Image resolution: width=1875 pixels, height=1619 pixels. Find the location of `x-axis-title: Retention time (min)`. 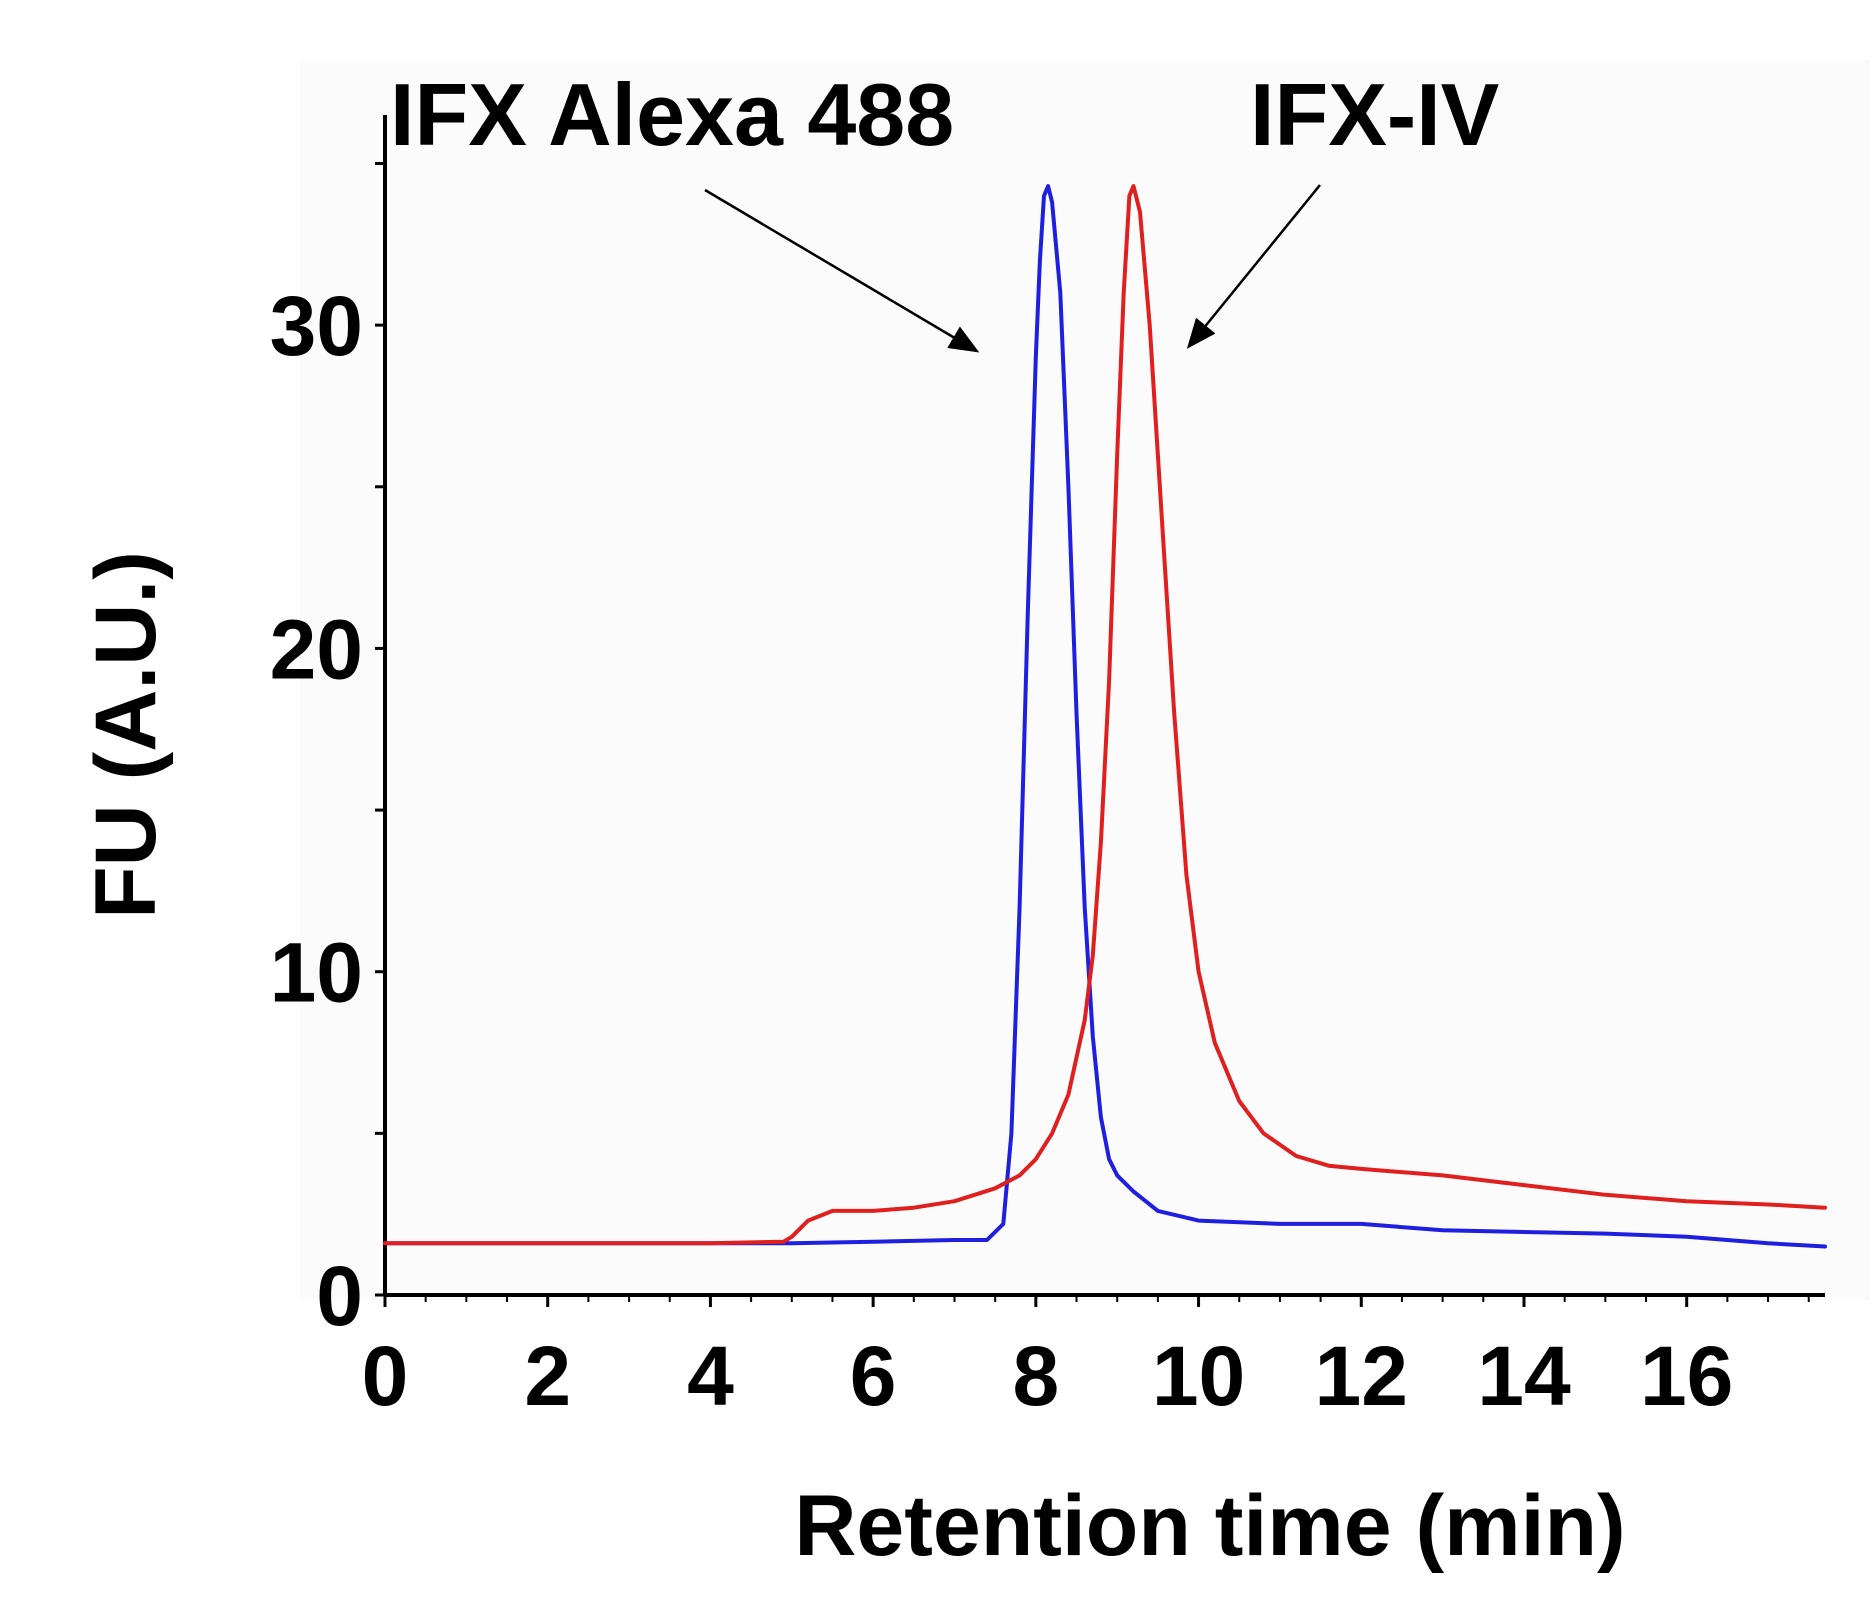

x-axis-title: Retention time (min) is located at coordinates (1209, 1526).